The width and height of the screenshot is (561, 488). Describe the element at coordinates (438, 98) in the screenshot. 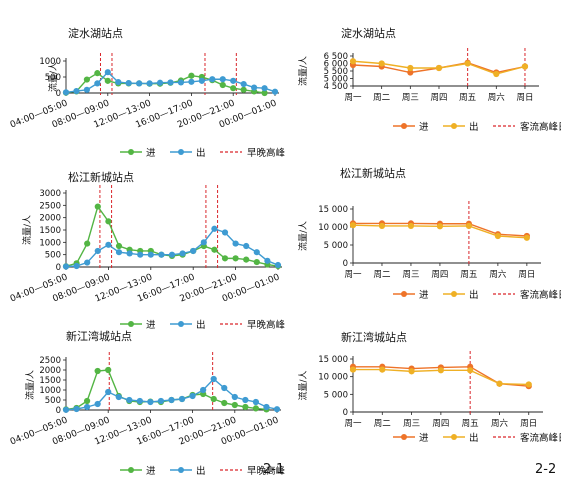

I see `x-tick-label: 周四` at that location.